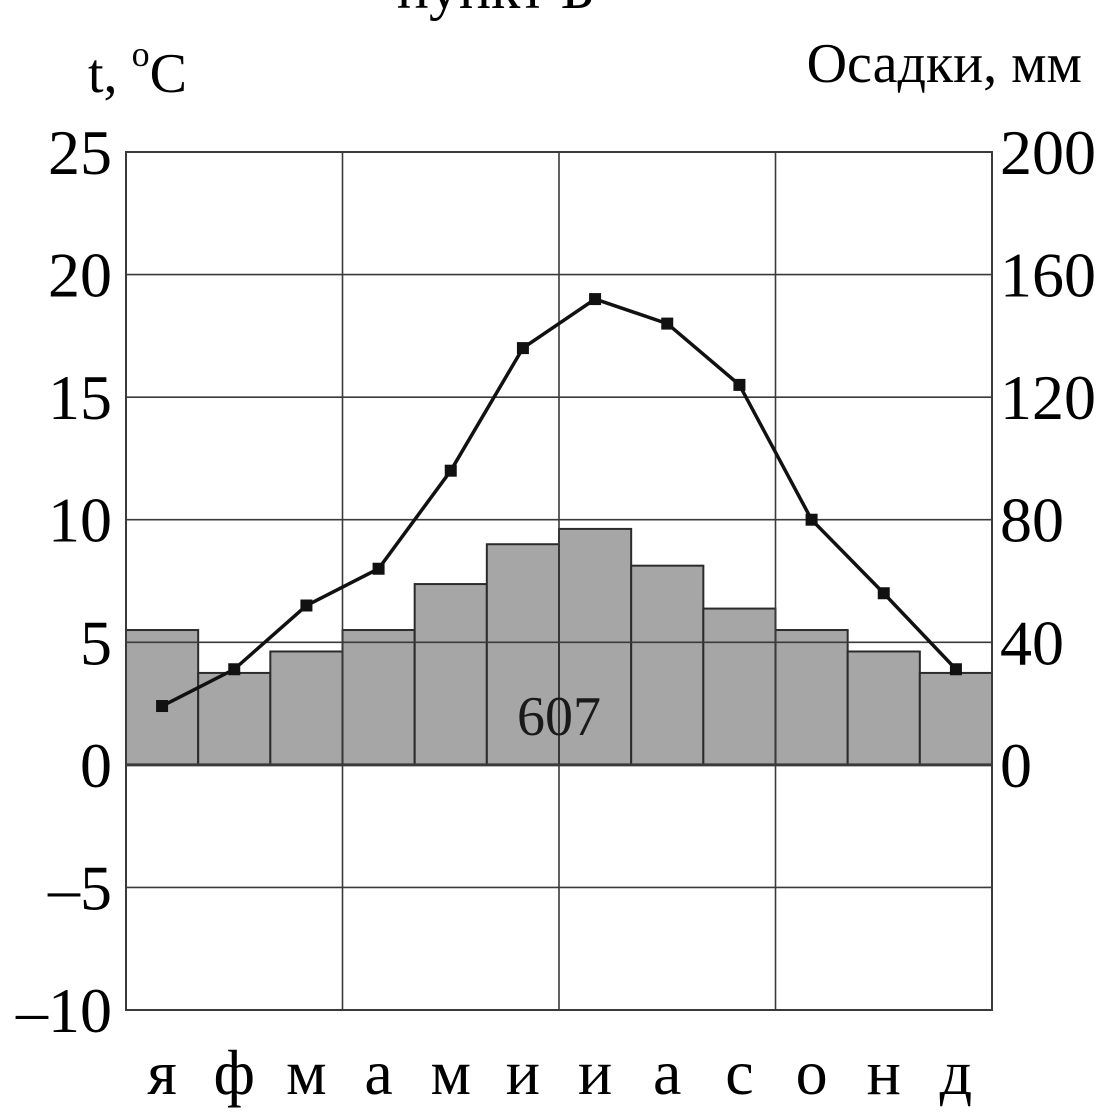  What do you see at coordinates (79, 887) in the screenshot?
I see `left-tick-label: –5` at bounding box center [79, 887].